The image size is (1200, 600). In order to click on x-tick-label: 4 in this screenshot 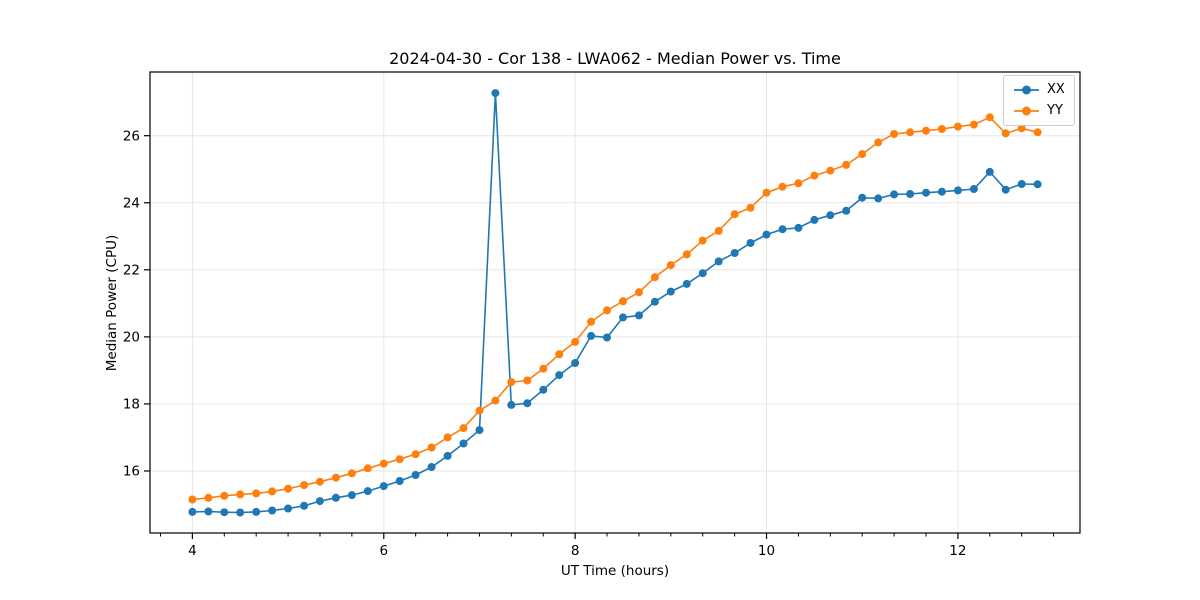, I will do `click(192, 551)`.